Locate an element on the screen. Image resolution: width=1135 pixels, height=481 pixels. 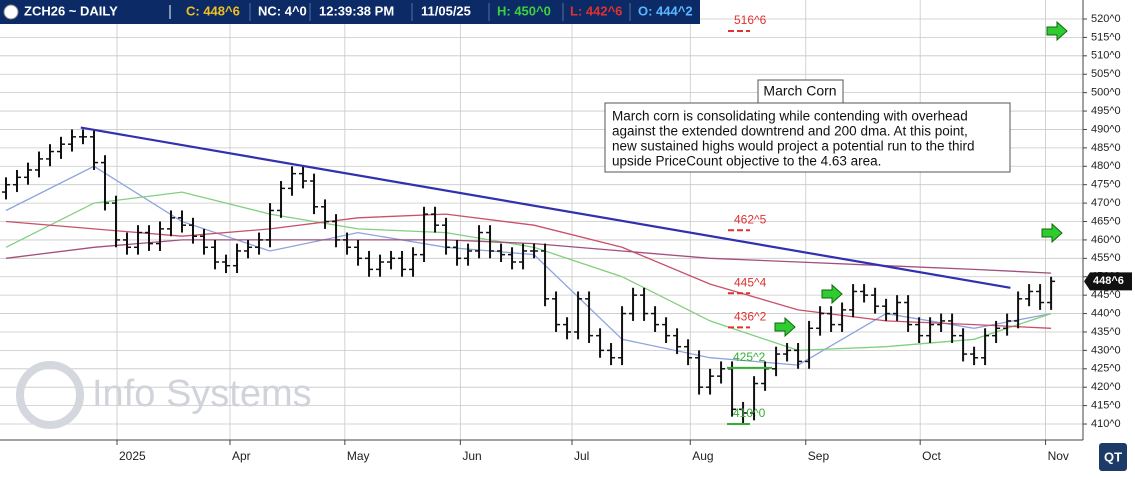
y-tick-label: 420^0 is located at coordinates (1106, 387).